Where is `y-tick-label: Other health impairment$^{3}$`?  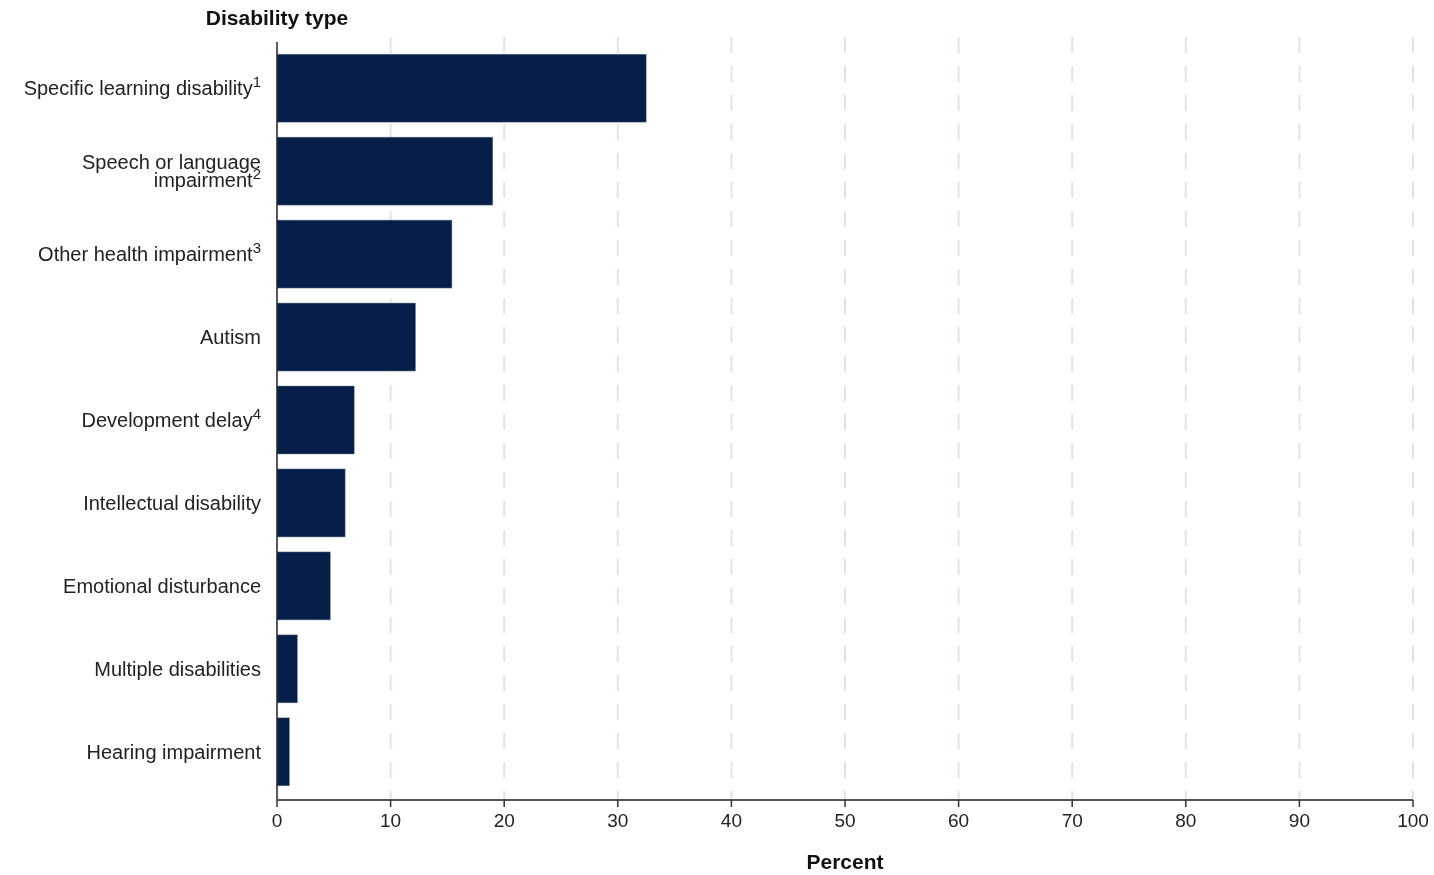 y-tick-label: Other health impairment$^{3}$ is located at coordinates (149, 252).